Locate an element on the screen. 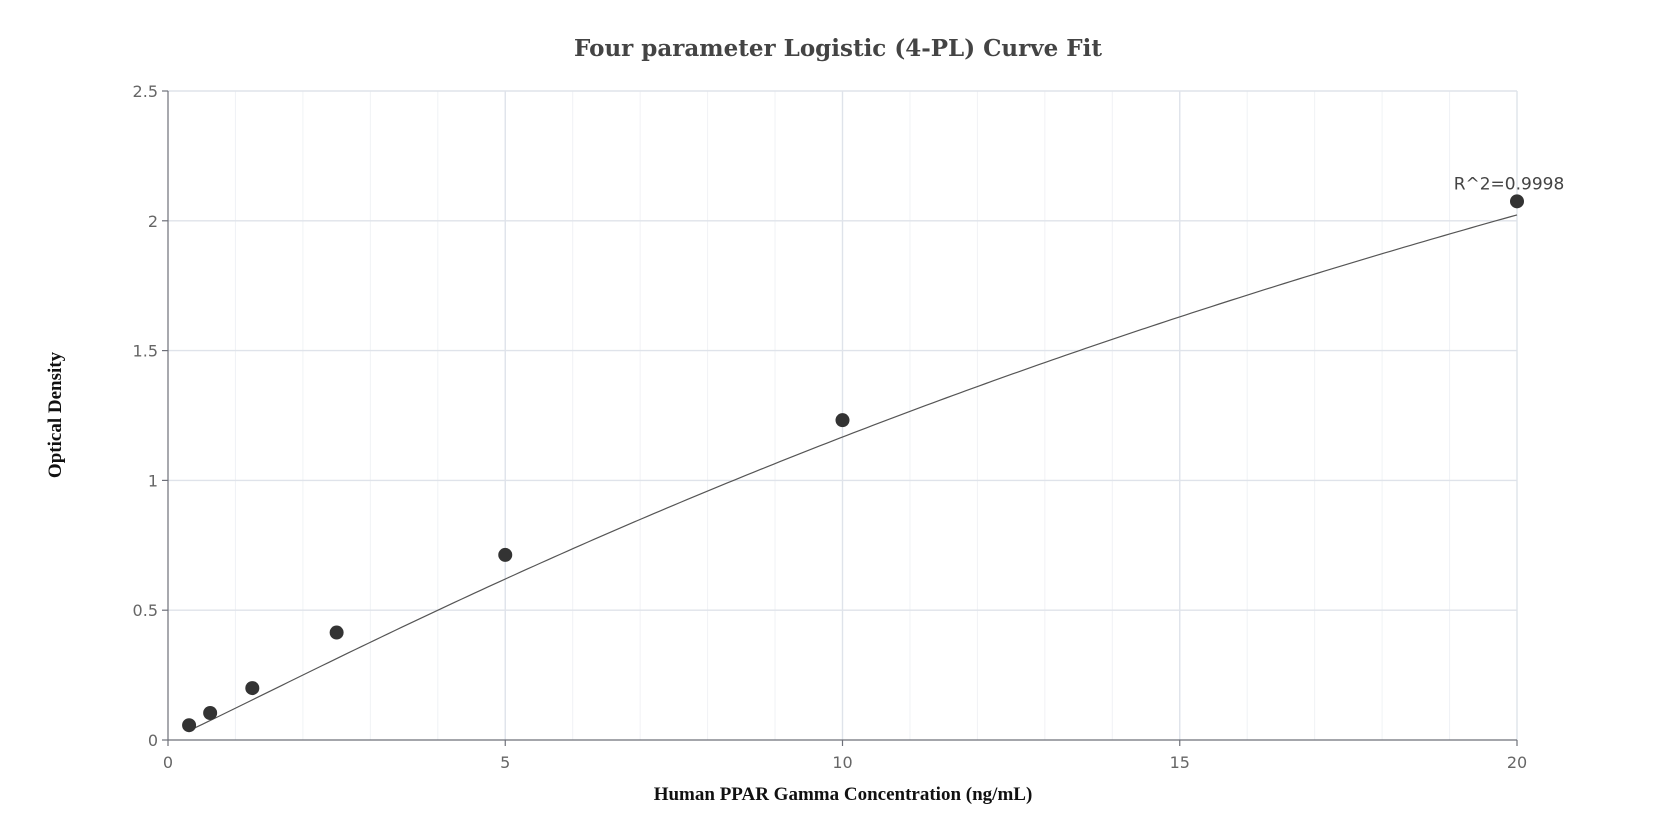 This screenshot has height=840, width=1675. chart-title: Four parameter Logistic (4-PL) Curve Fit is located at coordinates (838, 48).